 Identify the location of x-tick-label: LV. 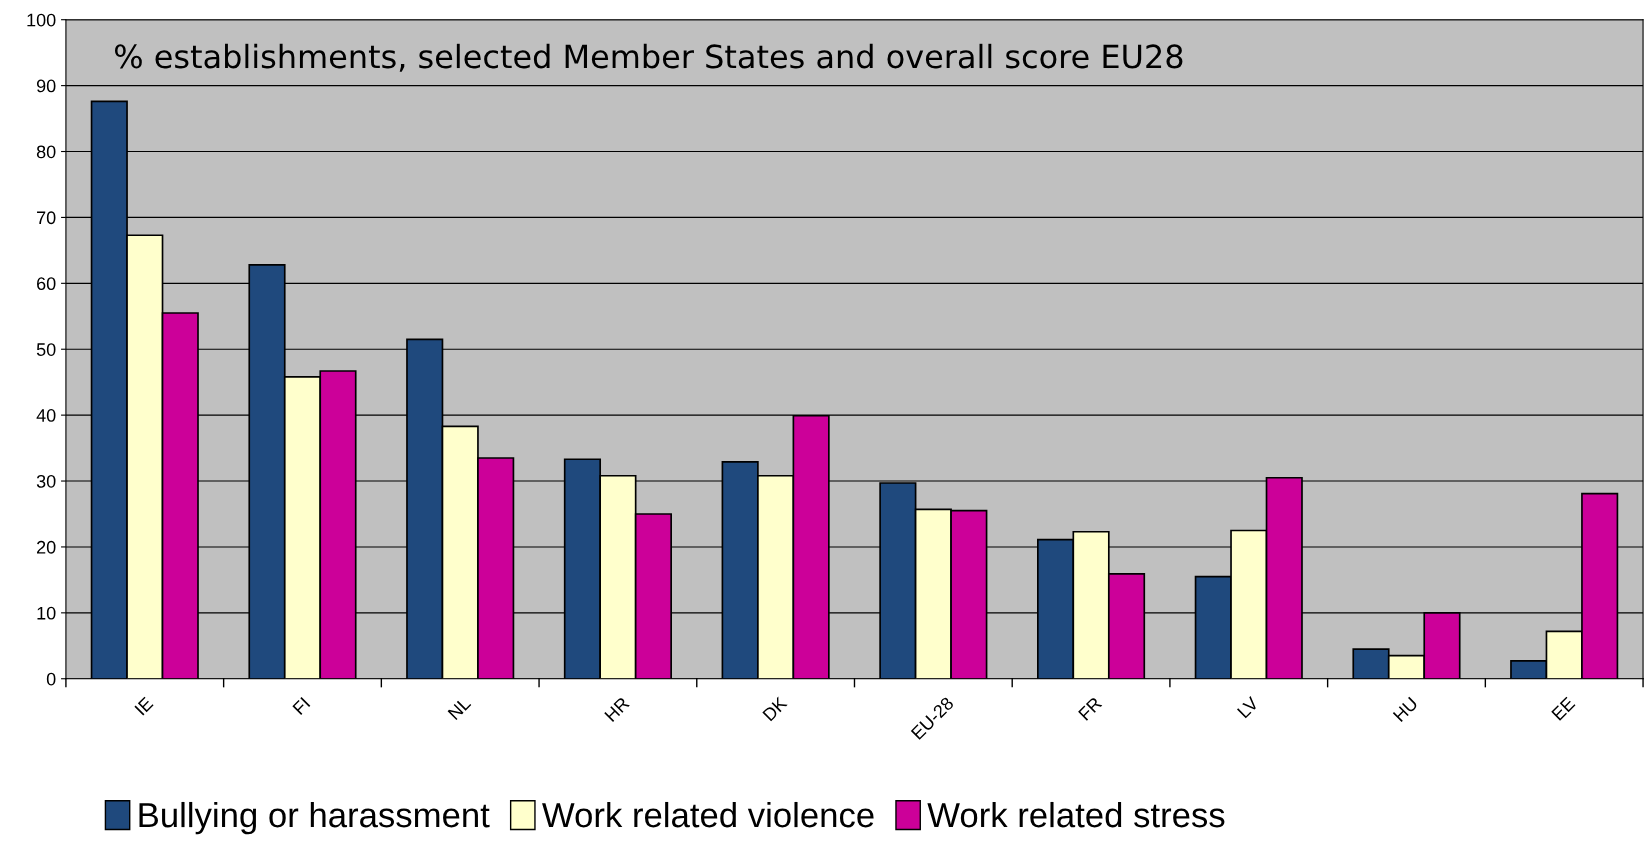
(1248, 707).